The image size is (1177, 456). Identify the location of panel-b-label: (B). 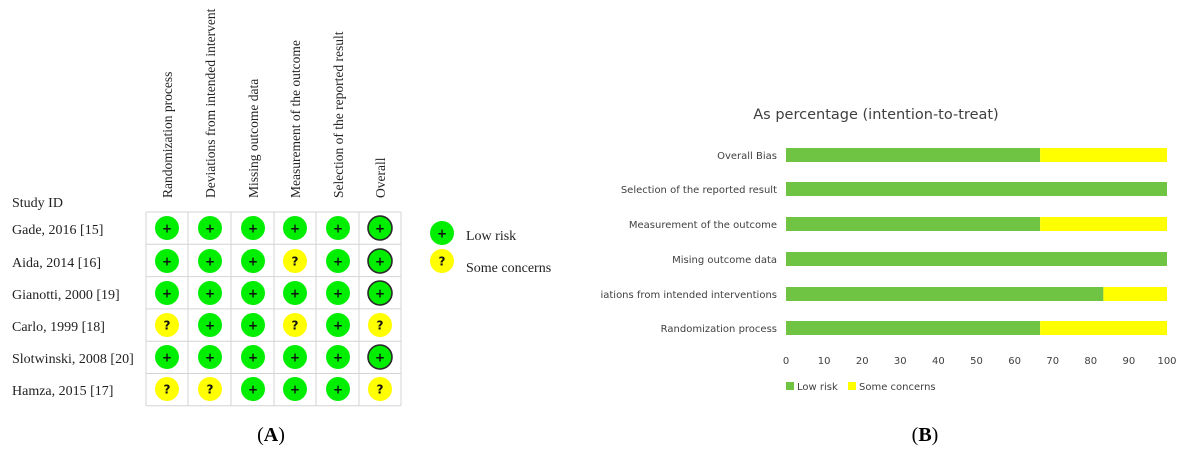
(925, 435).